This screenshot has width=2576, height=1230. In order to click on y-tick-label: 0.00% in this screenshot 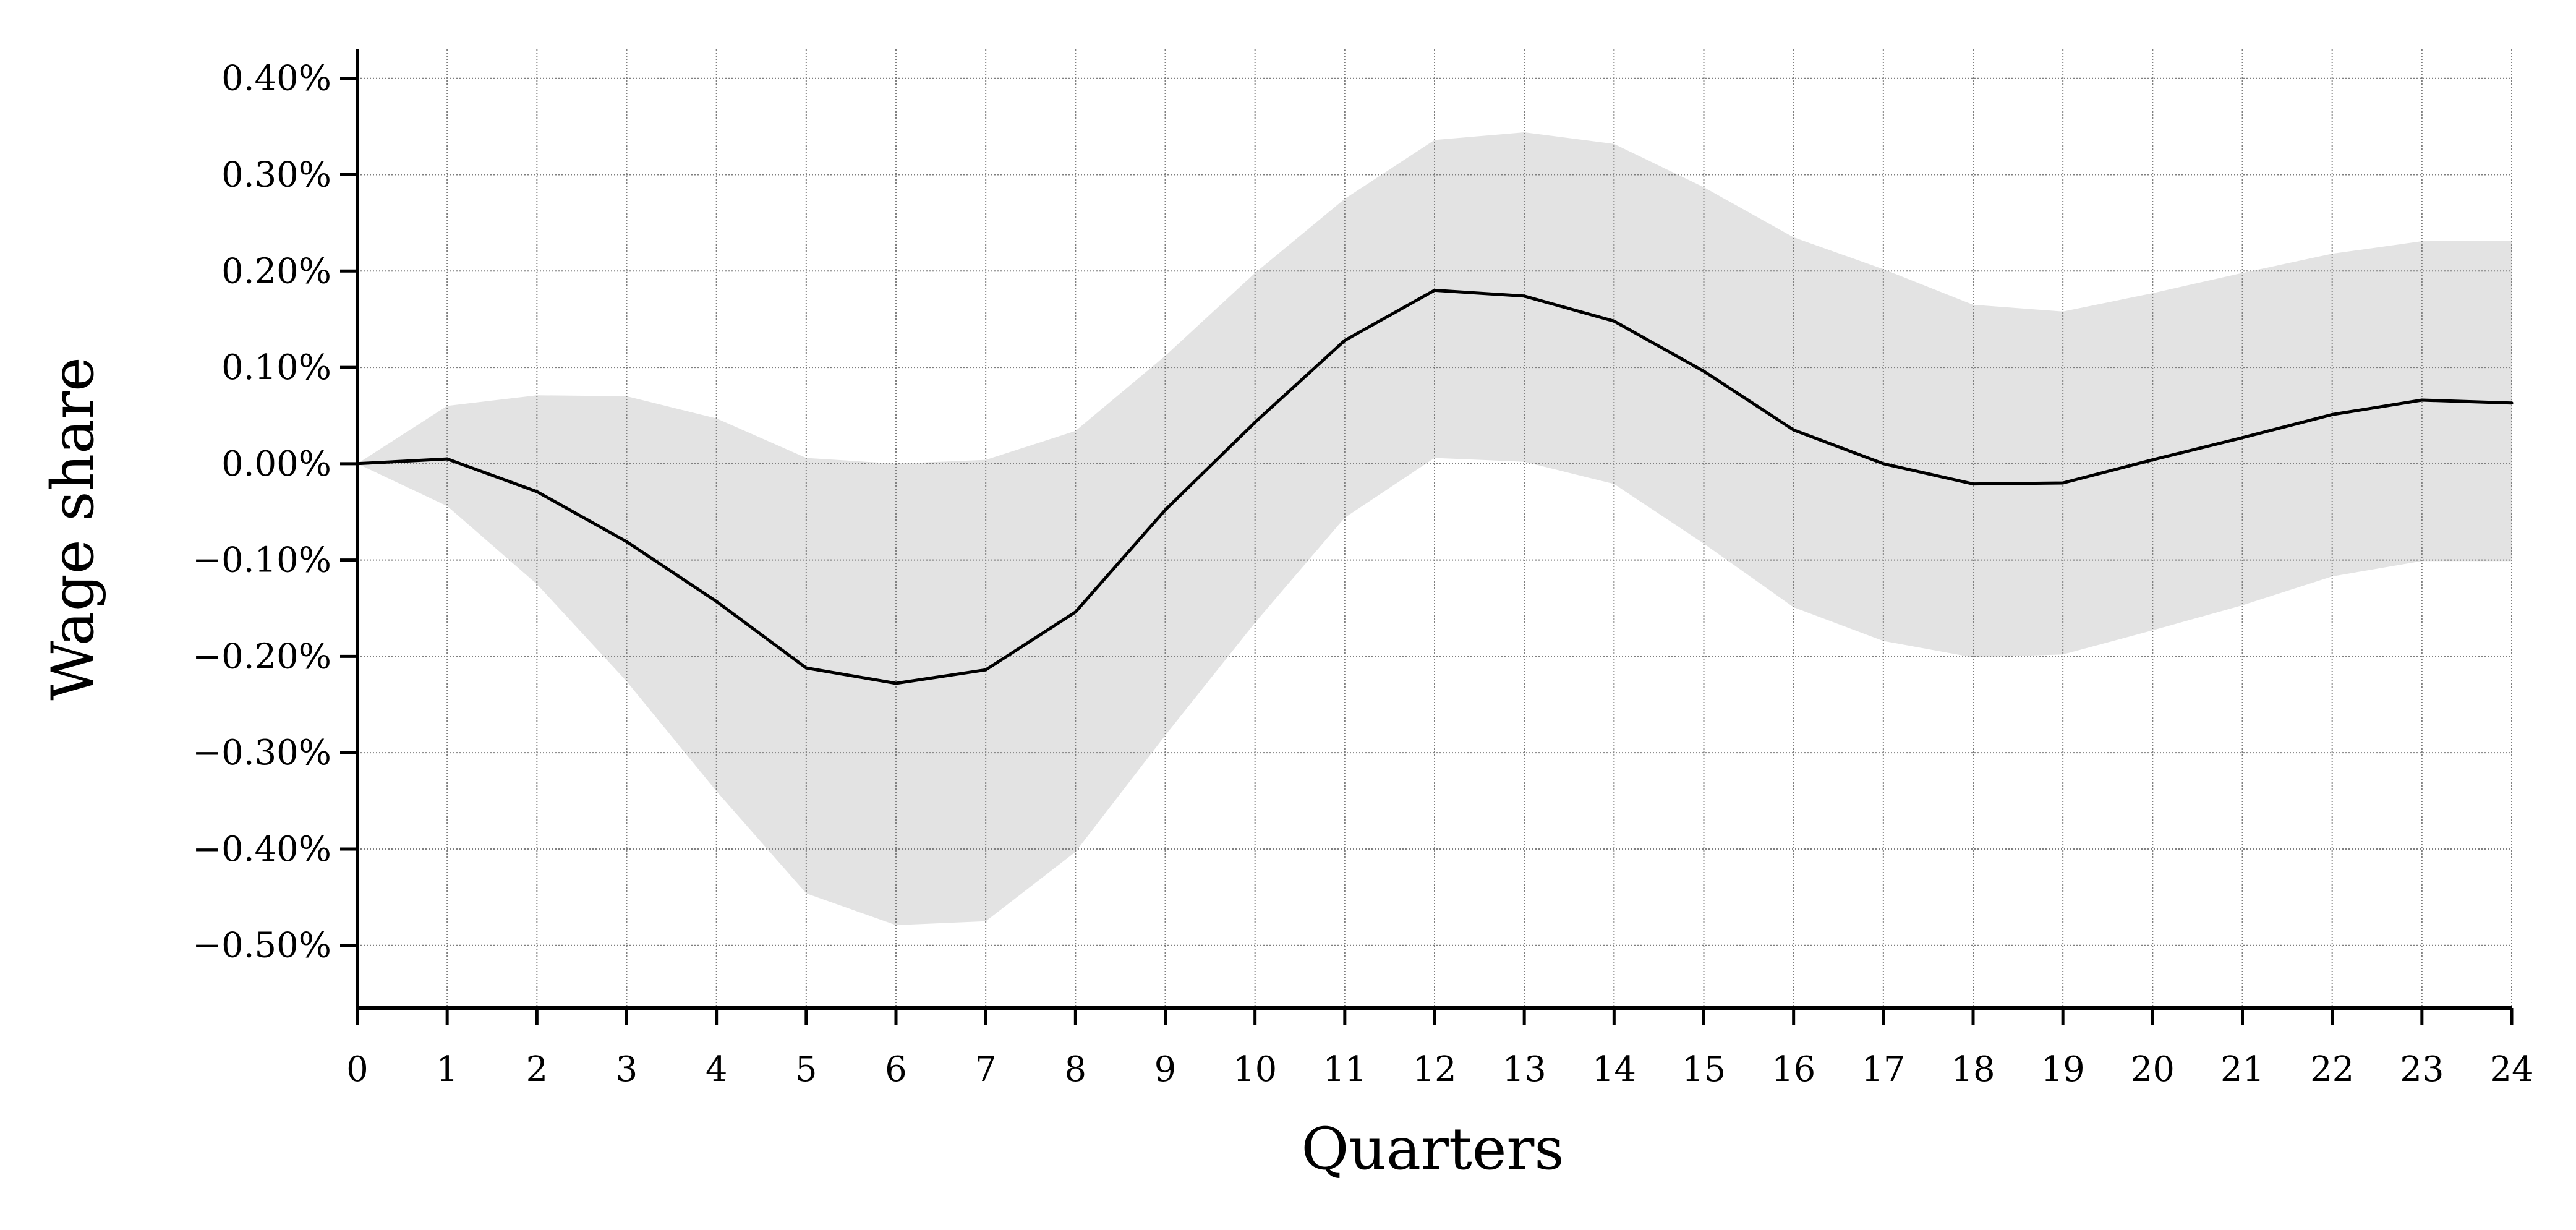, I will do `click(276, 464)`.